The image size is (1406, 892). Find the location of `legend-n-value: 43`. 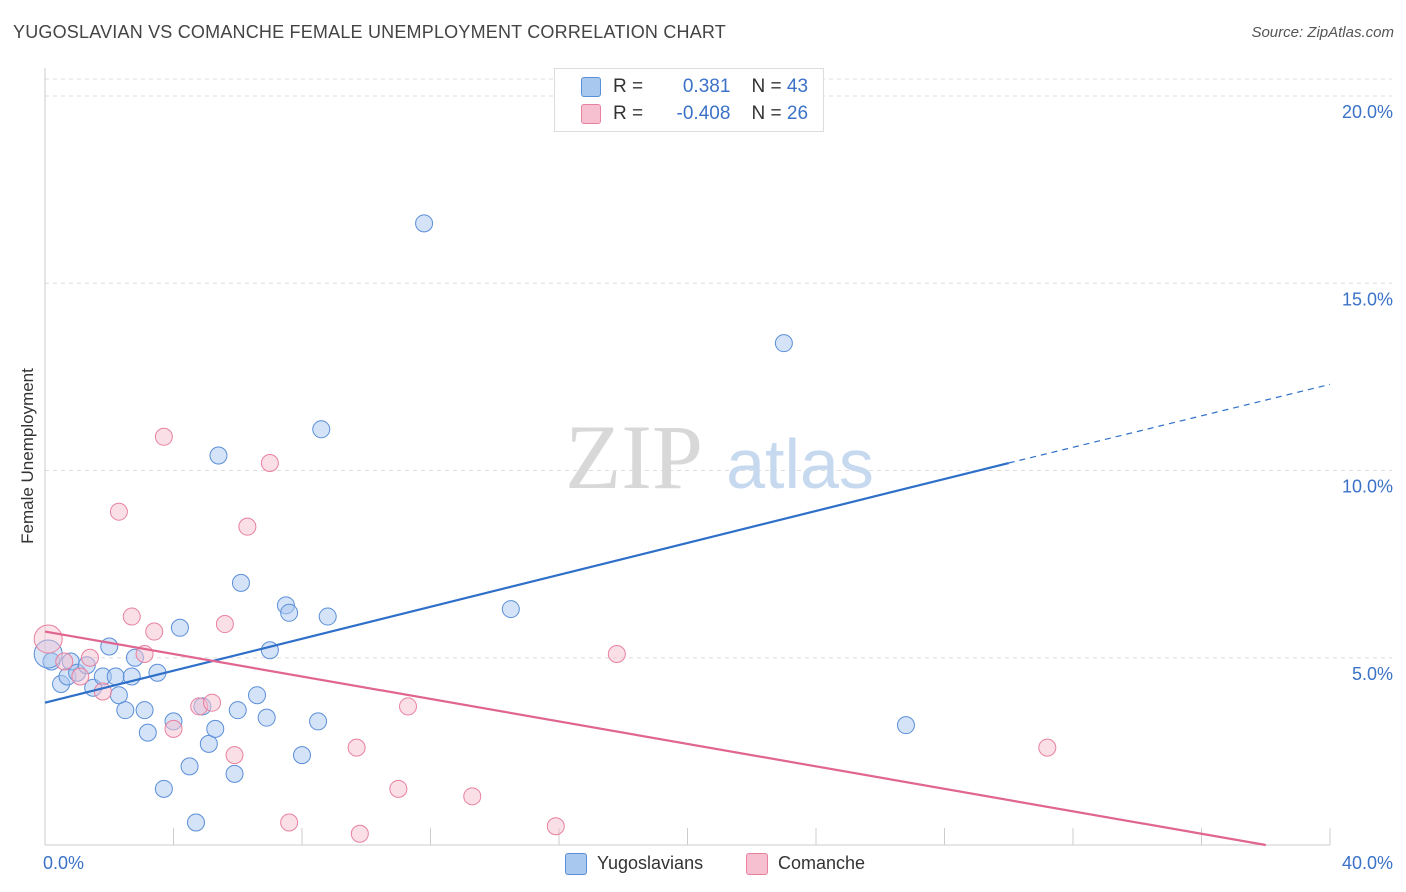

legend-n-value: 43 is located at coordinates (797, 86).